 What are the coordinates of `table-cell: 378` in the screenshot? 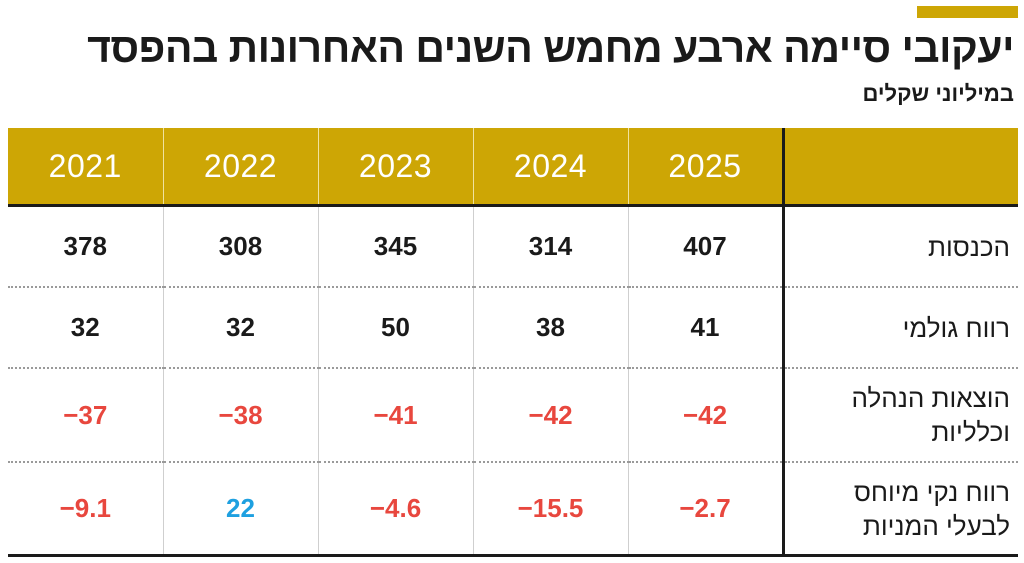 It's located at (85, 246).